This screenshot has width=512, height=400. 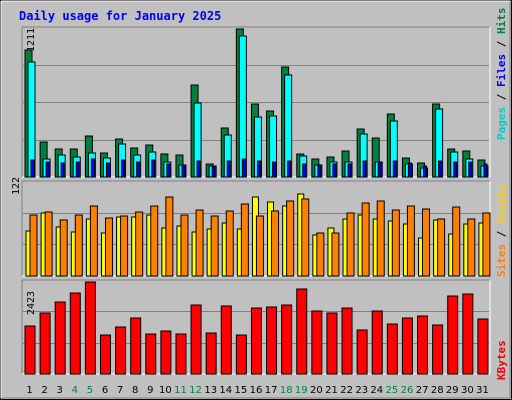 I want to click on day-label: 20, so click(x=316, y=390).